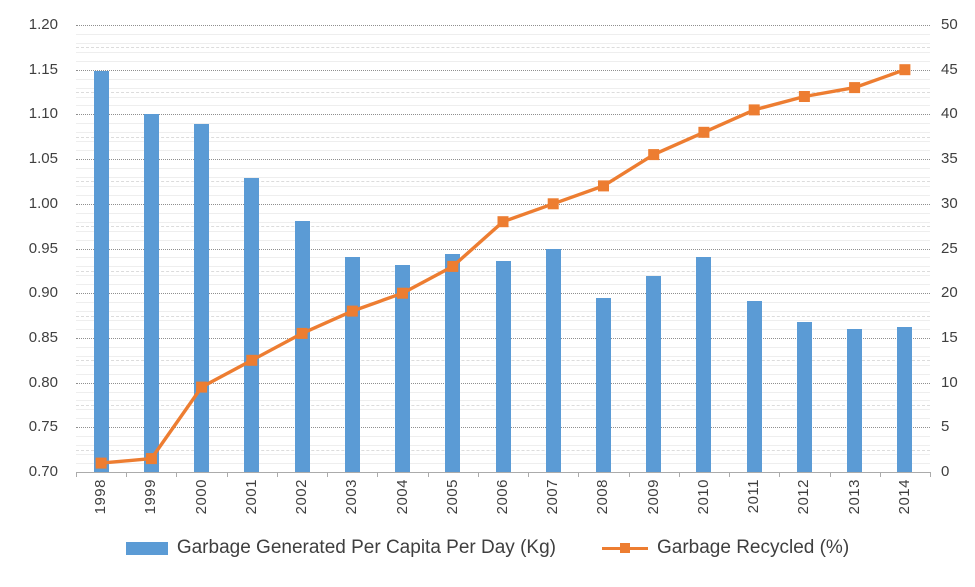 The width and height of the screenshot is (975, 587). I want to click on left-axis-tick-label: 0.80, so click(43, 382).